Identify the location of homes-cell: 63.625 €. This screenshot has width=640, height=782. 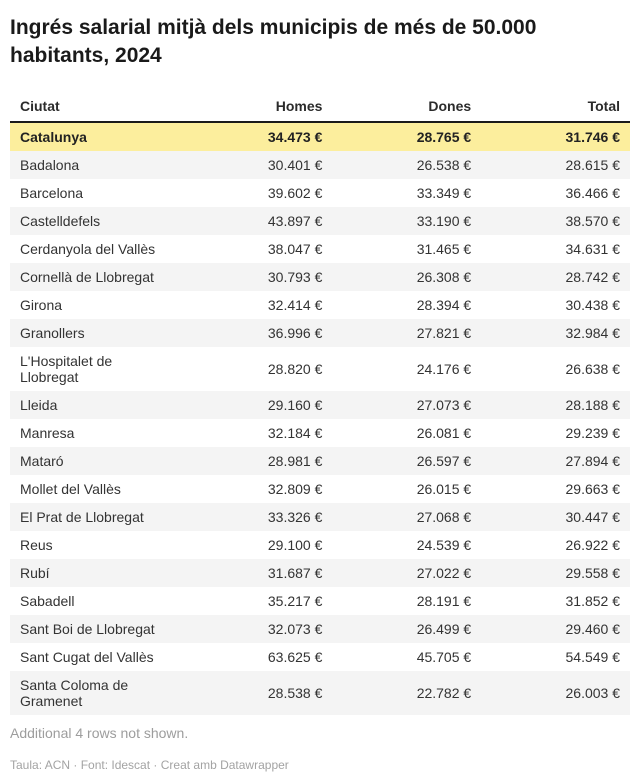
(295, 657).